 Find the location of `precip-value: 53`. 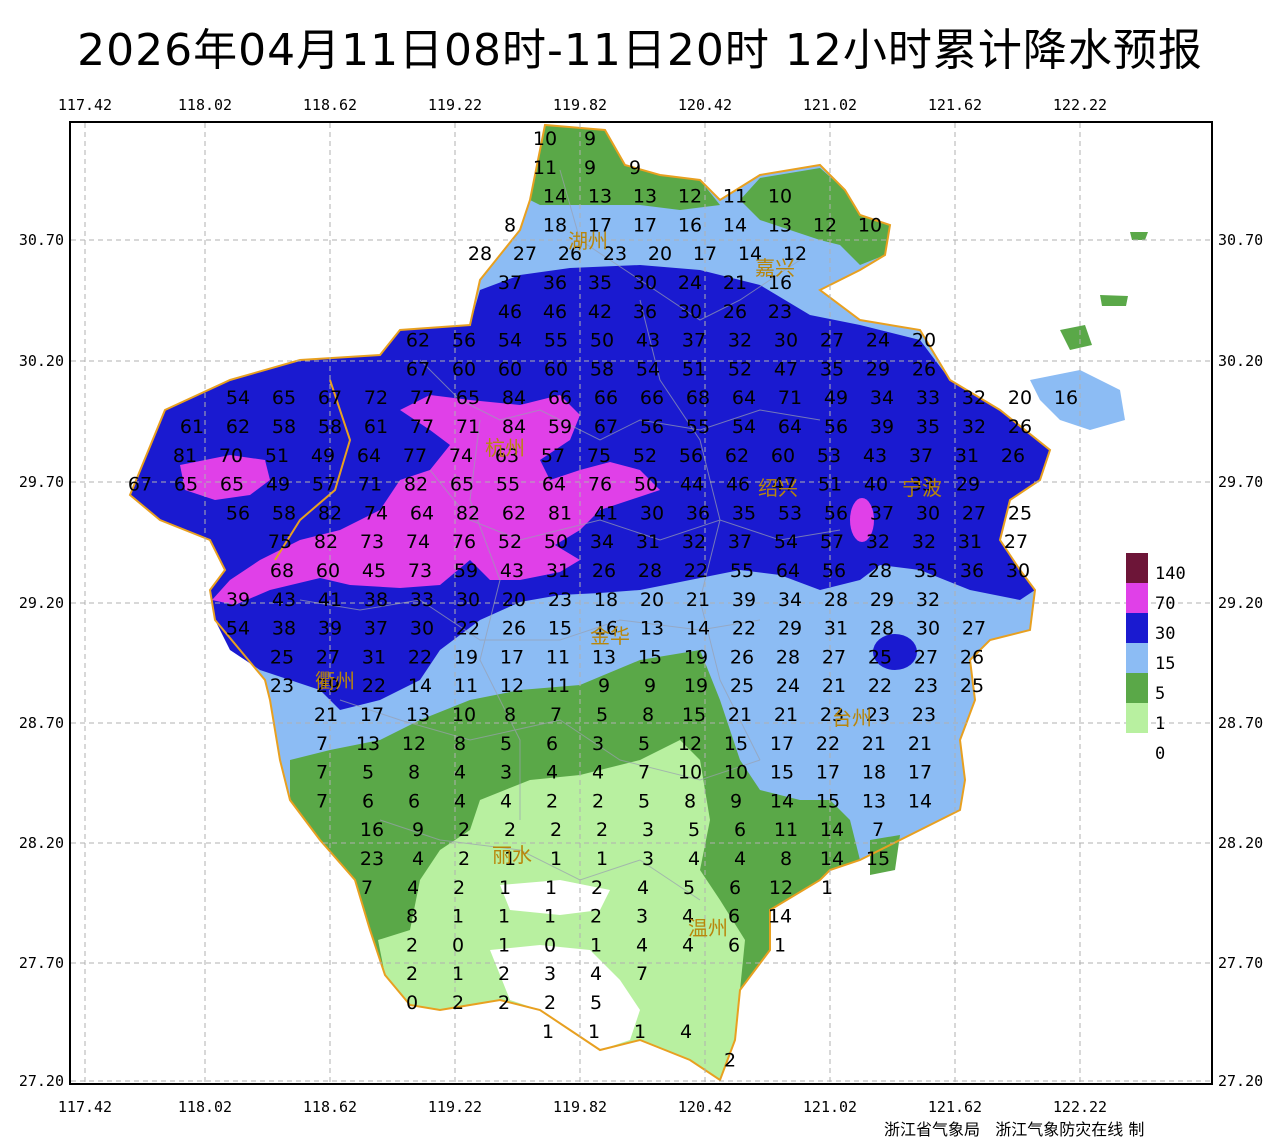

precip-value: 53 is located at coordinates (829, 456).